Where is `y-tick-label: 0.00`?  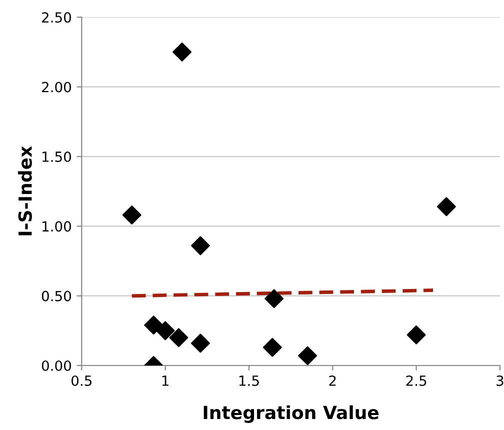
y-tick-label: 0.00 is located at coordinates (57, 365).